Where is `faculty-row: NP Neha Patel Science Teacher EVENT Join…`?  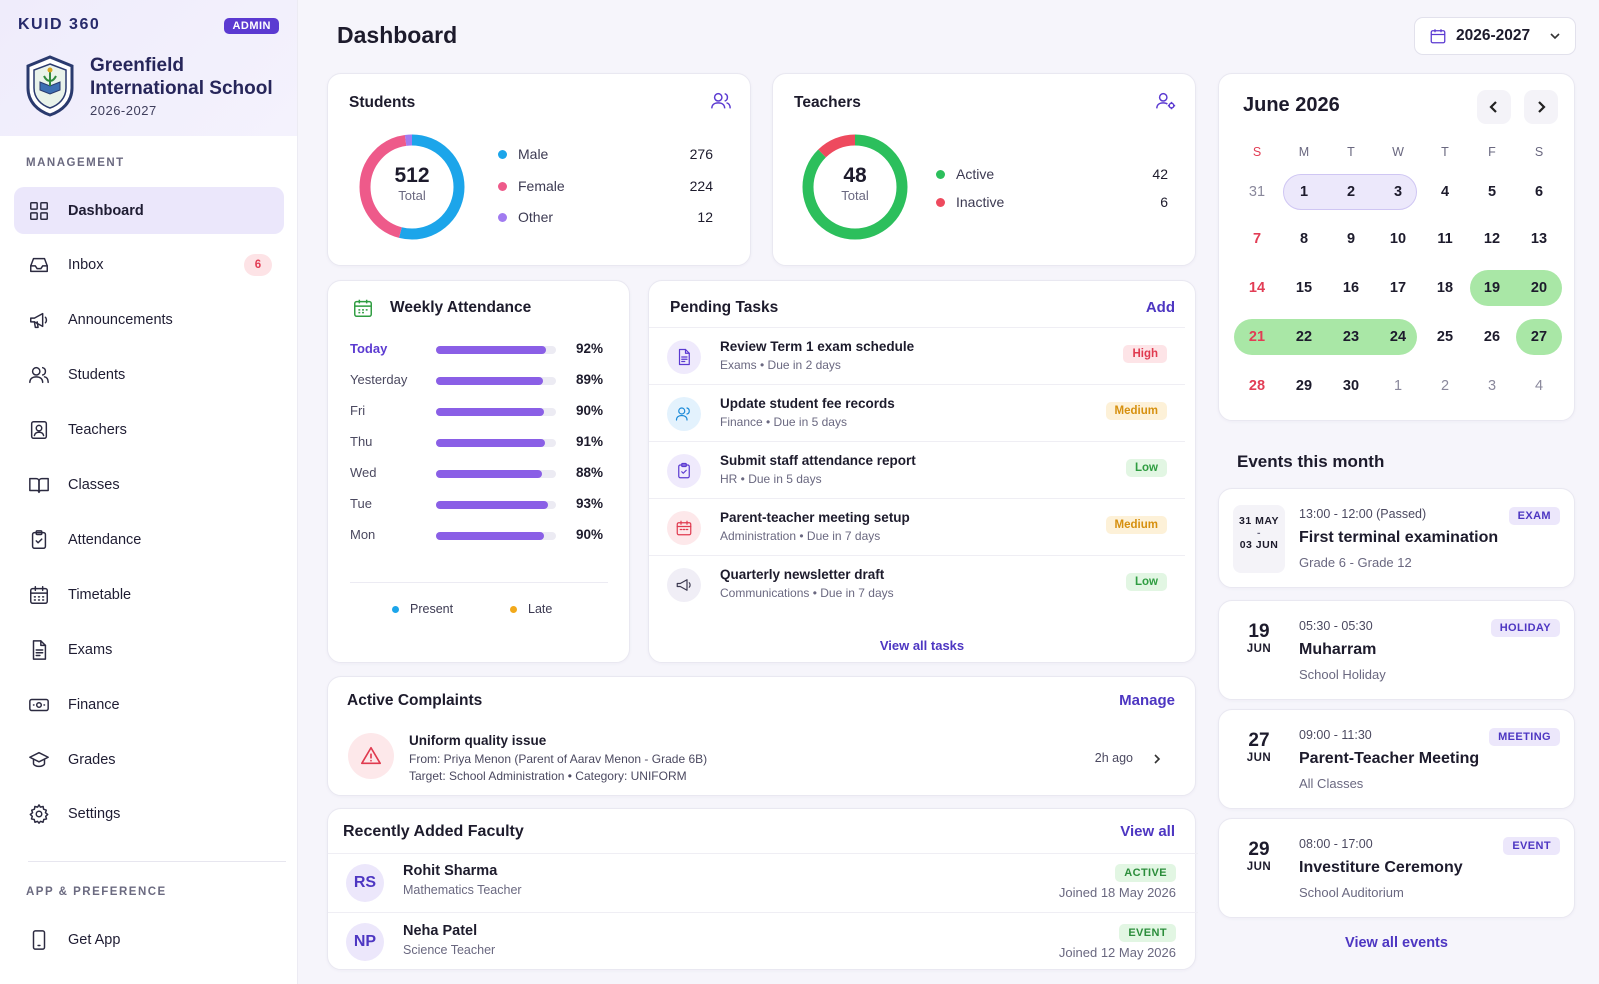 faculty-row: NP Neha Patel Science Teacher EVENT Join… is located at coordinates (763, 942).